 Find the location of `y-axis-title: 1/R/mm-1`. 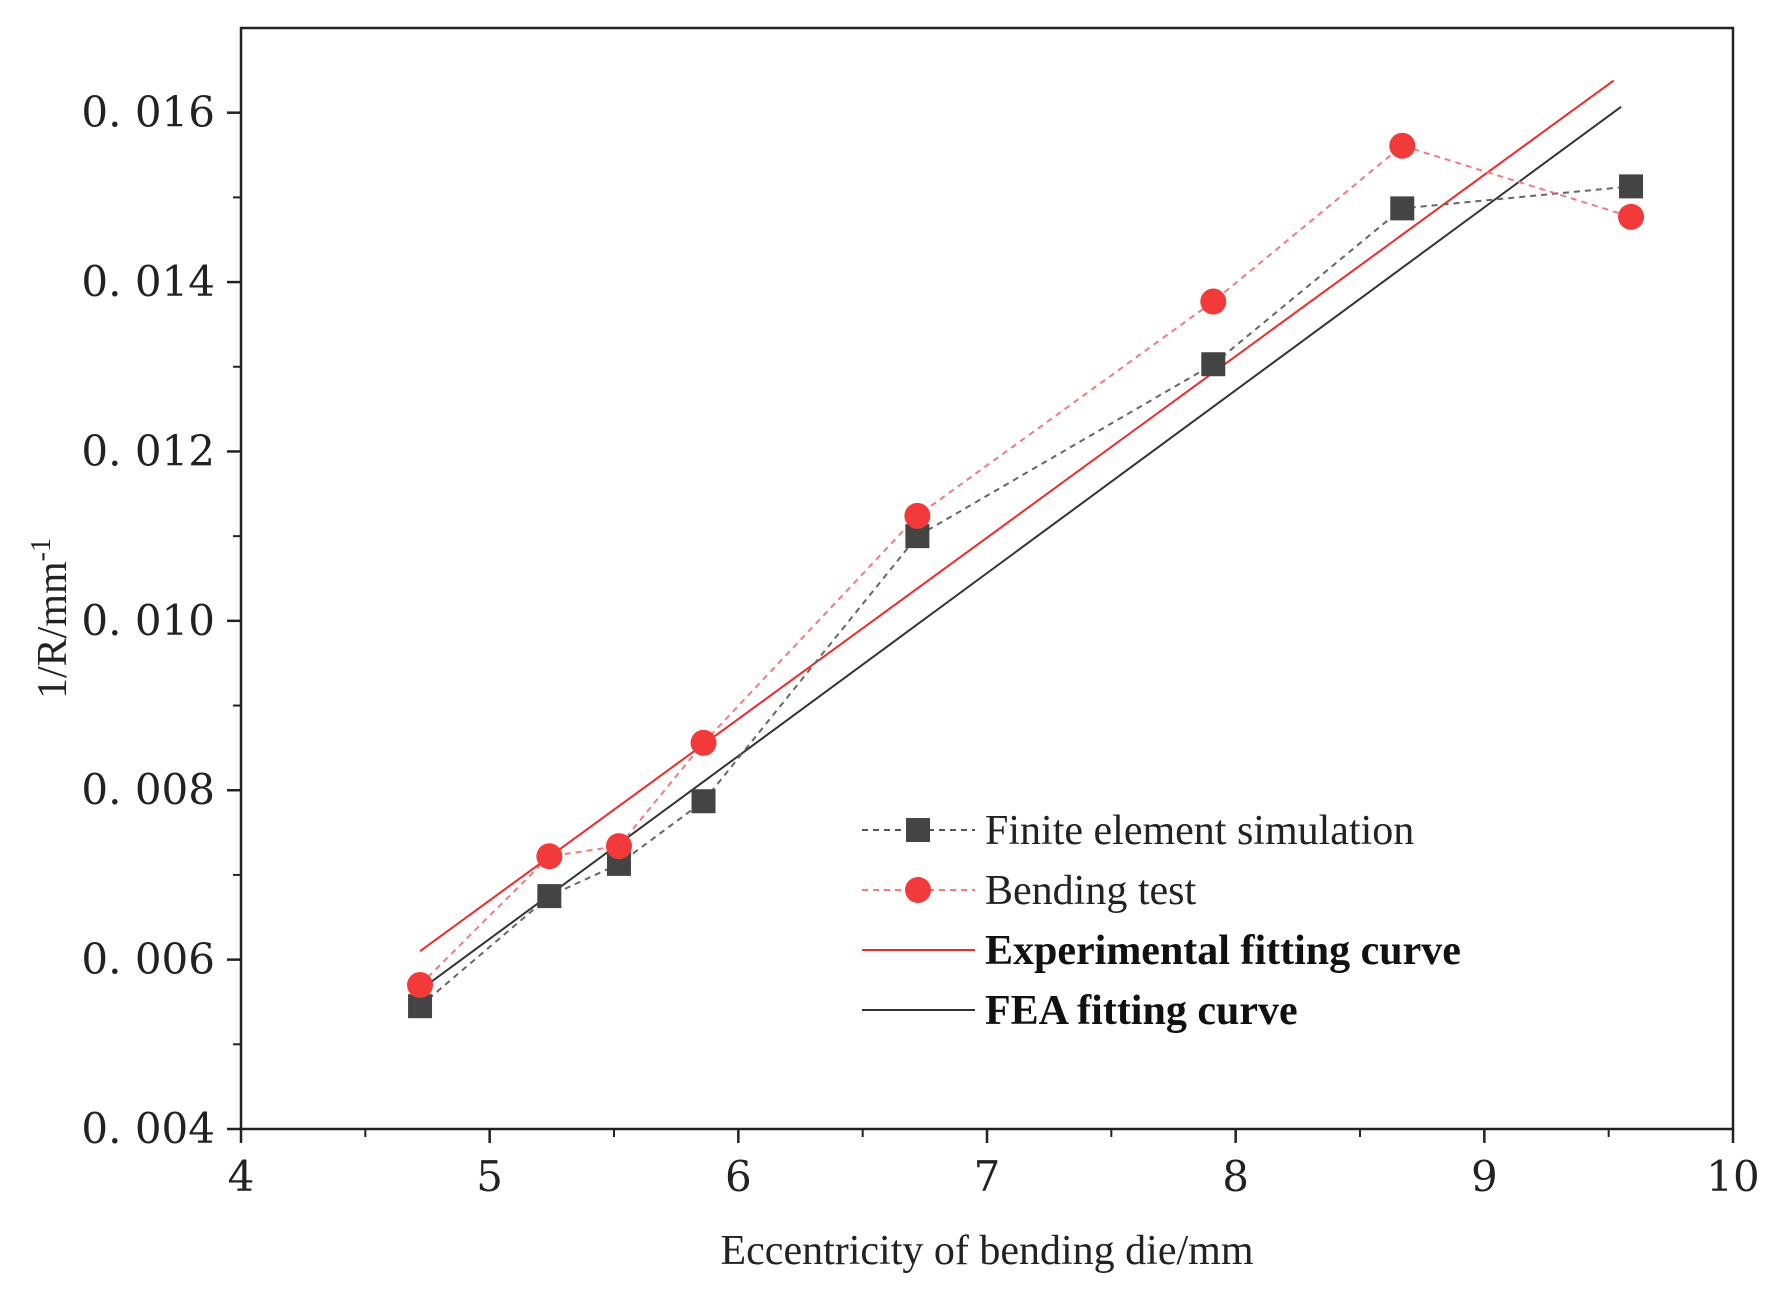

y-axis-title: 1/R/mm-1 is located at coordinates (51, 618).